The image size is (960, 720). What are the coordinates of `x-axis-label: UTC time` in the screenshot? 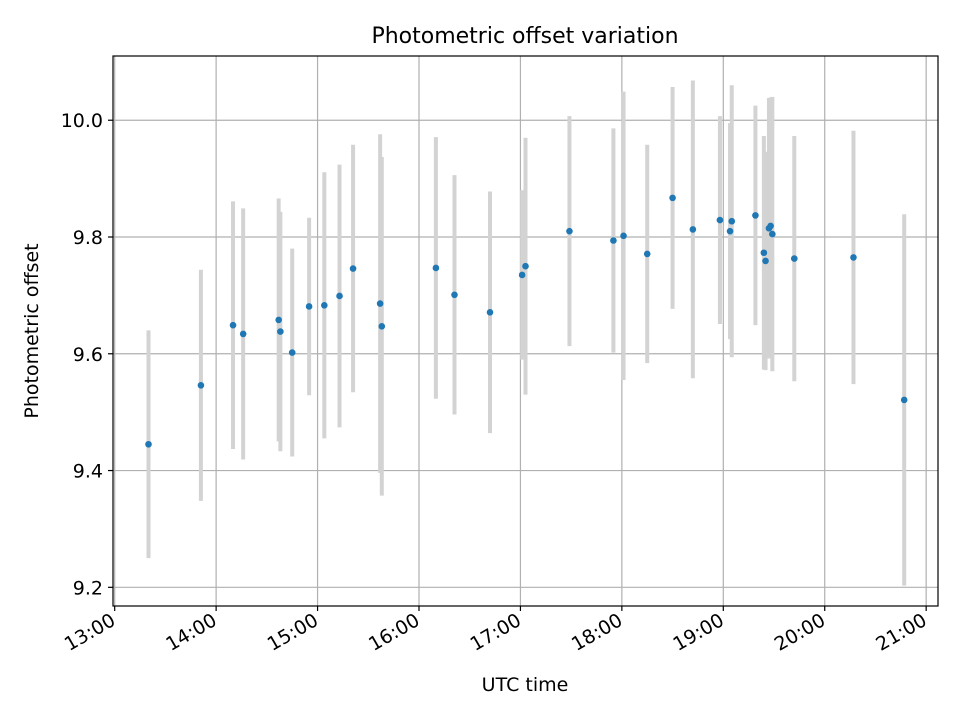 It's located at (525, 685).